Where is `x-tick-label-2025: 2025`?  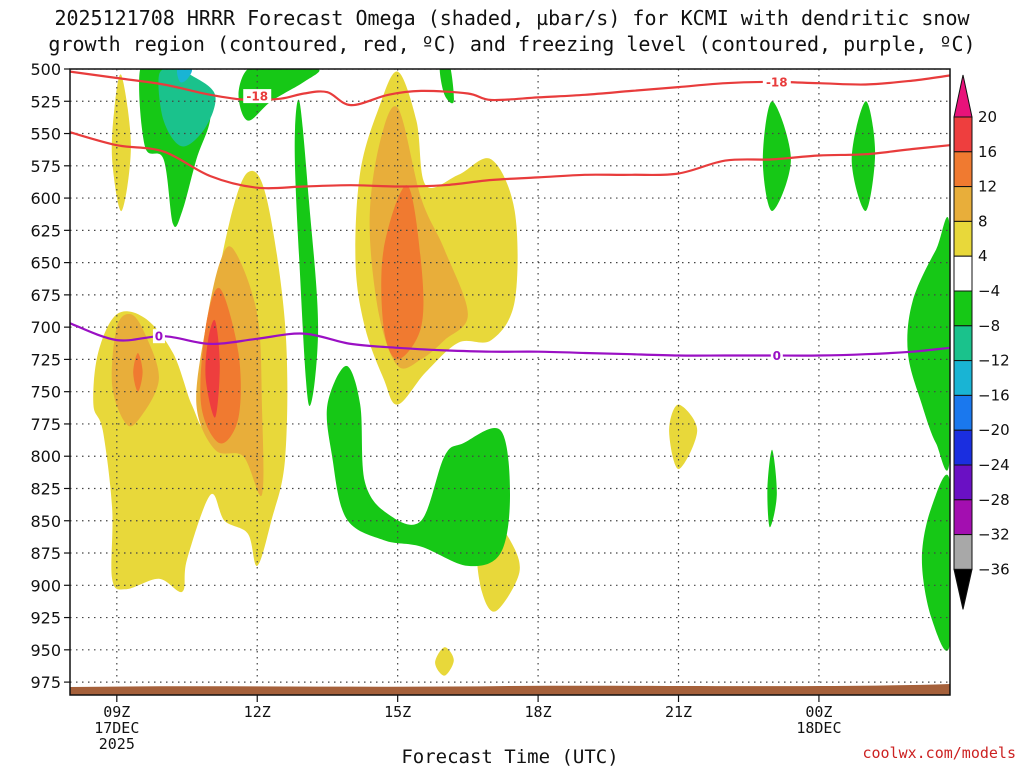
x-tick-label-2025: 2025 is located at coordinates (117, 744).